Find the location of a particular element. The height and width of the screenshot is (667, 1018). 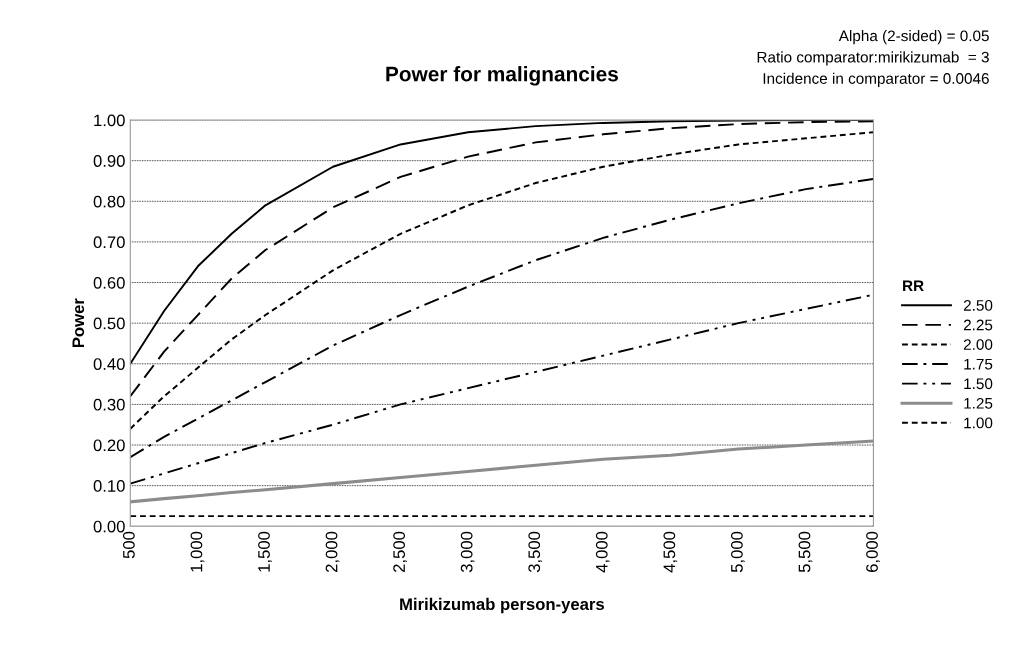

legend-label: 1.50 is located at coordinates (978, 384).